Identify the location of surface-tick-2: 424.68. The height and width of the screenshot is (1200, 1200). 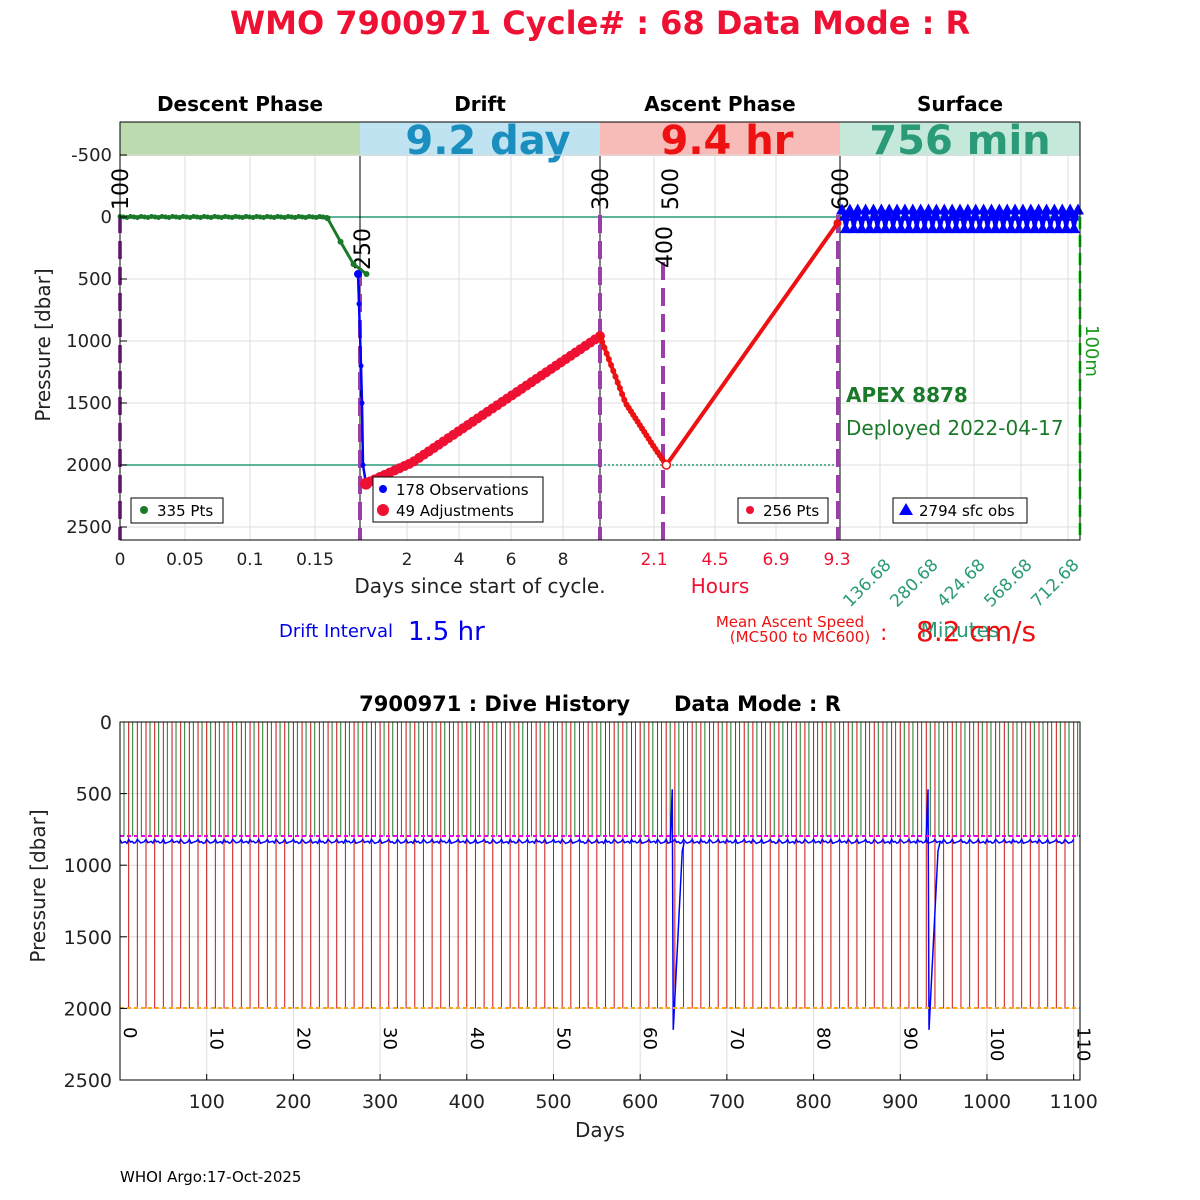
(961, 583).